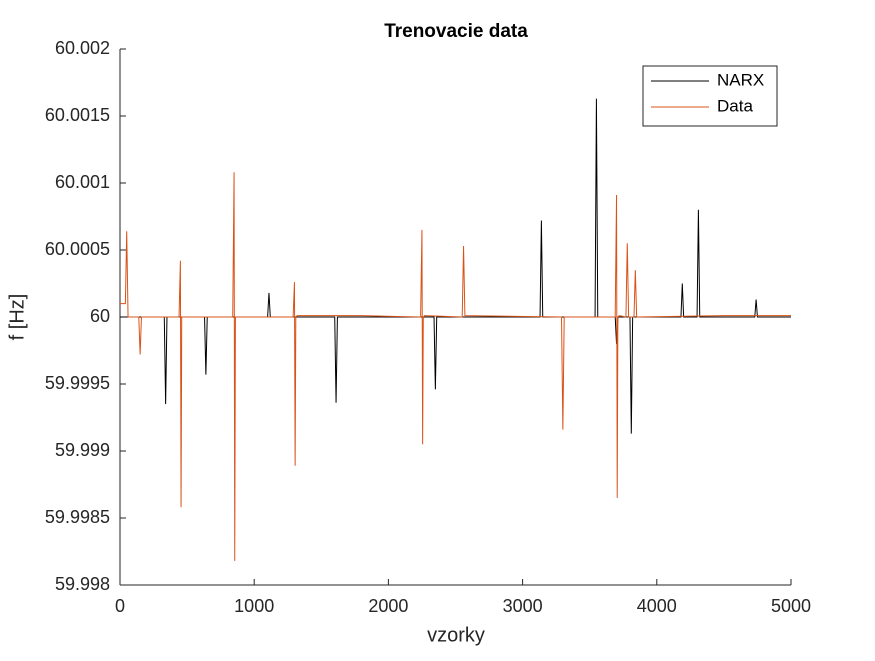 The image size is (875, 661). Describe the element at coordinates (77, 249) in the screenshot. I see `y-tick-label: 60.0005` at that location.